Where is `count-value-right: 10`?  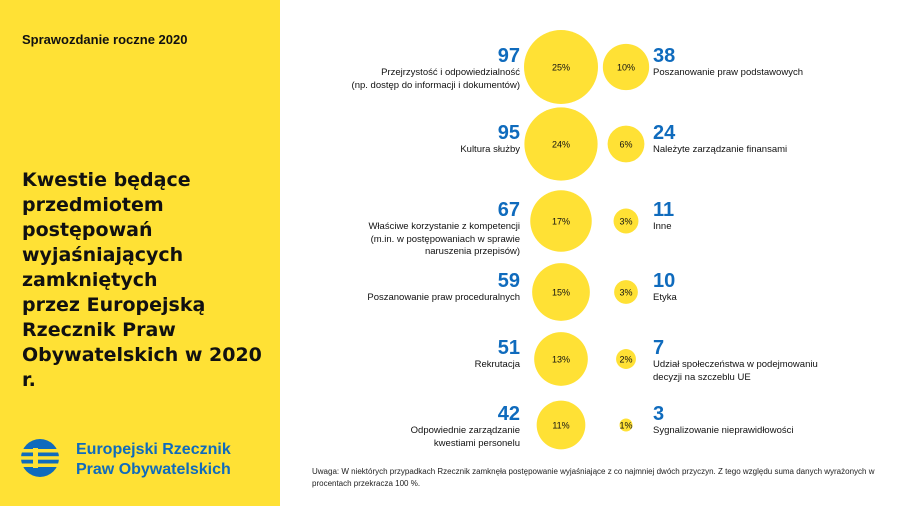
count-value-right: 10 is located at coordinates (664, 281).